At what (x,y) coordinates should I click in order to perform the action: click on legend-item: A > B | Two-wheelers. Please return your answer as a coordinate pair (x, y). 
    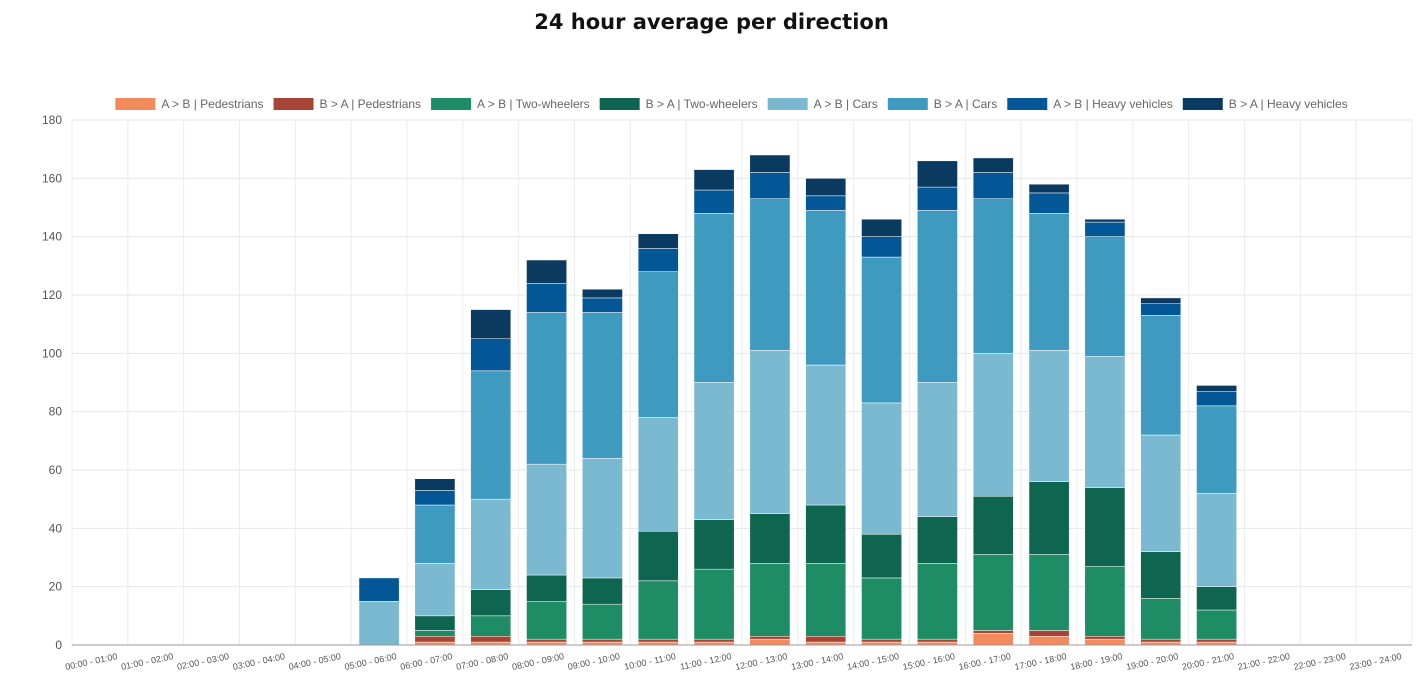
    Looking at the image, I should click on (510, 104).